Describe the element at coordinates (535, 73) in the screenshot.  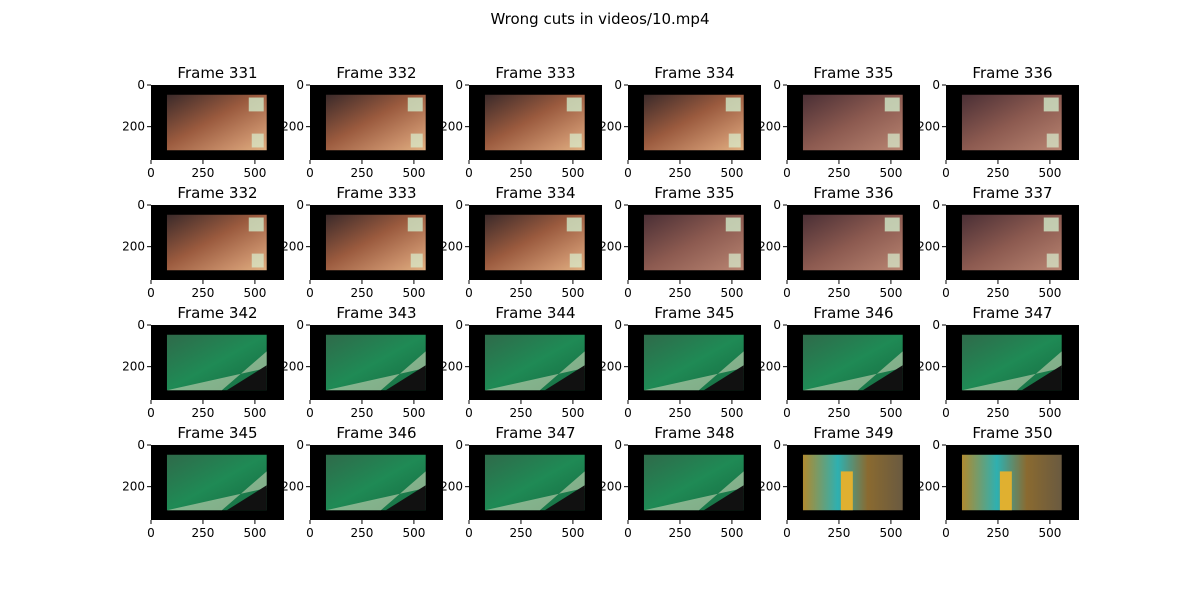
I see `frame-title: Frame 333` at that location.